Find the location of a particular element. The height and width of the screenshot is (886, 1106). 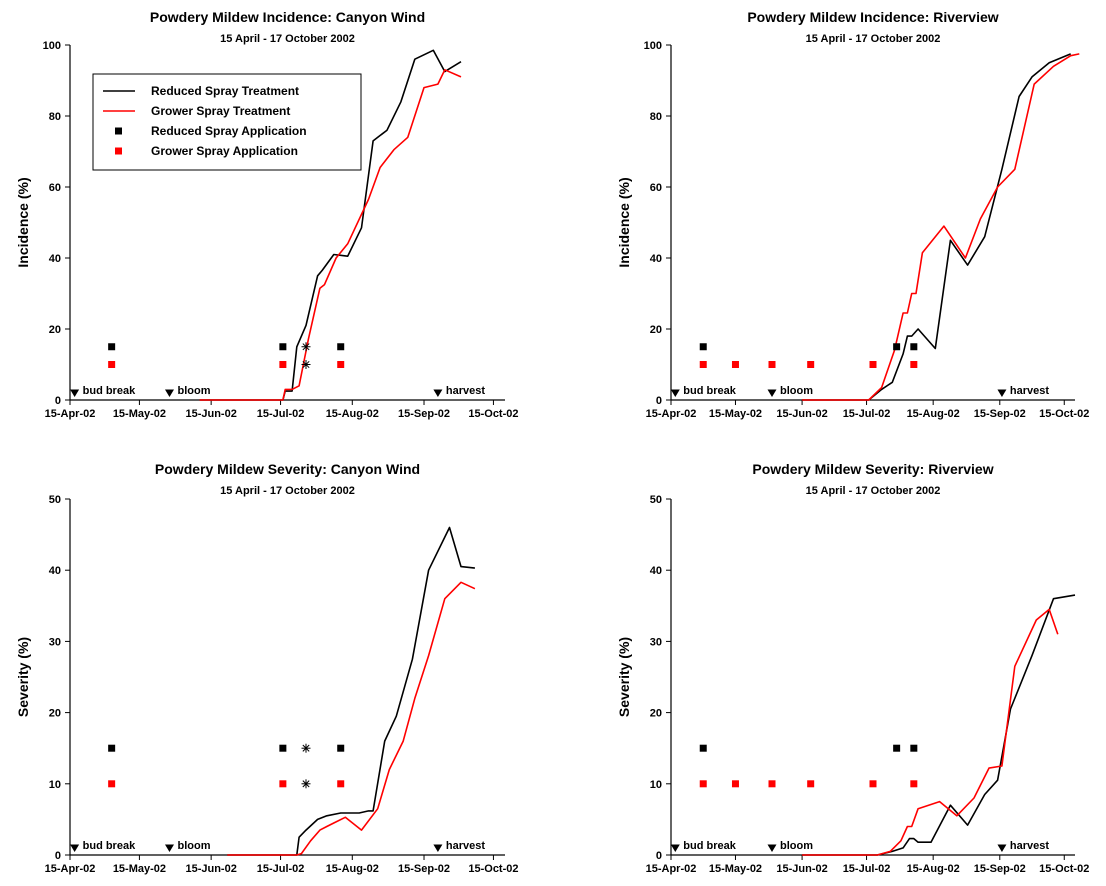

legend-entry: Grower Spray Application is located at coordinates (224, 151).